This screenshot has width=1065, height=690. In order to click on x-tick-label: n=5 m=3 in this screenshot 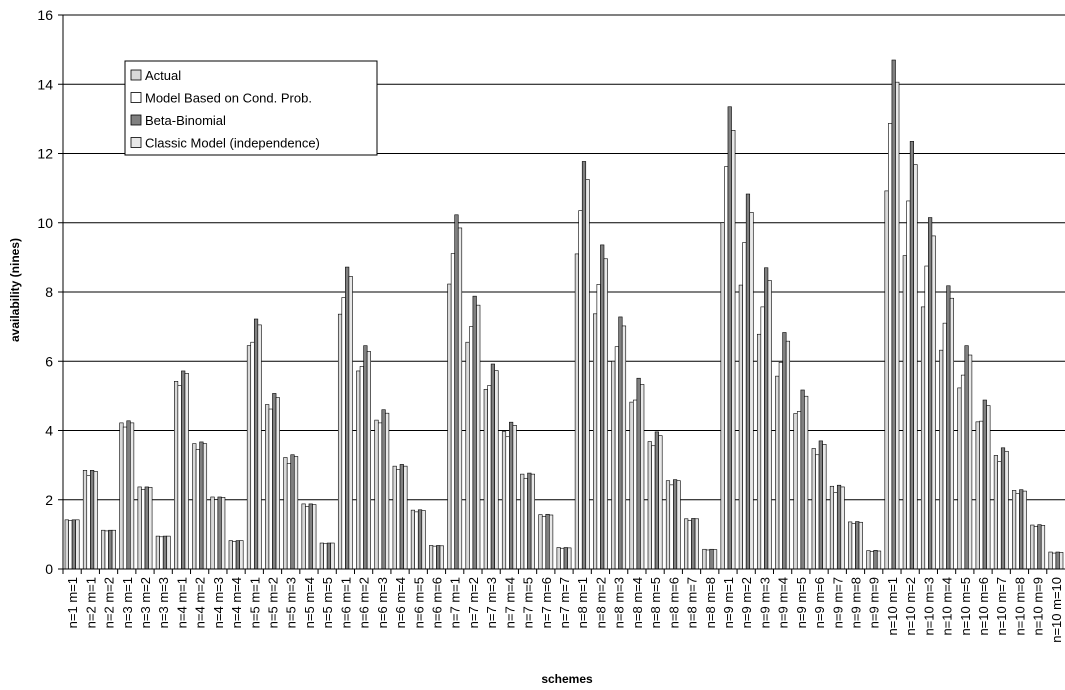, I will do `click(291, 602)`.